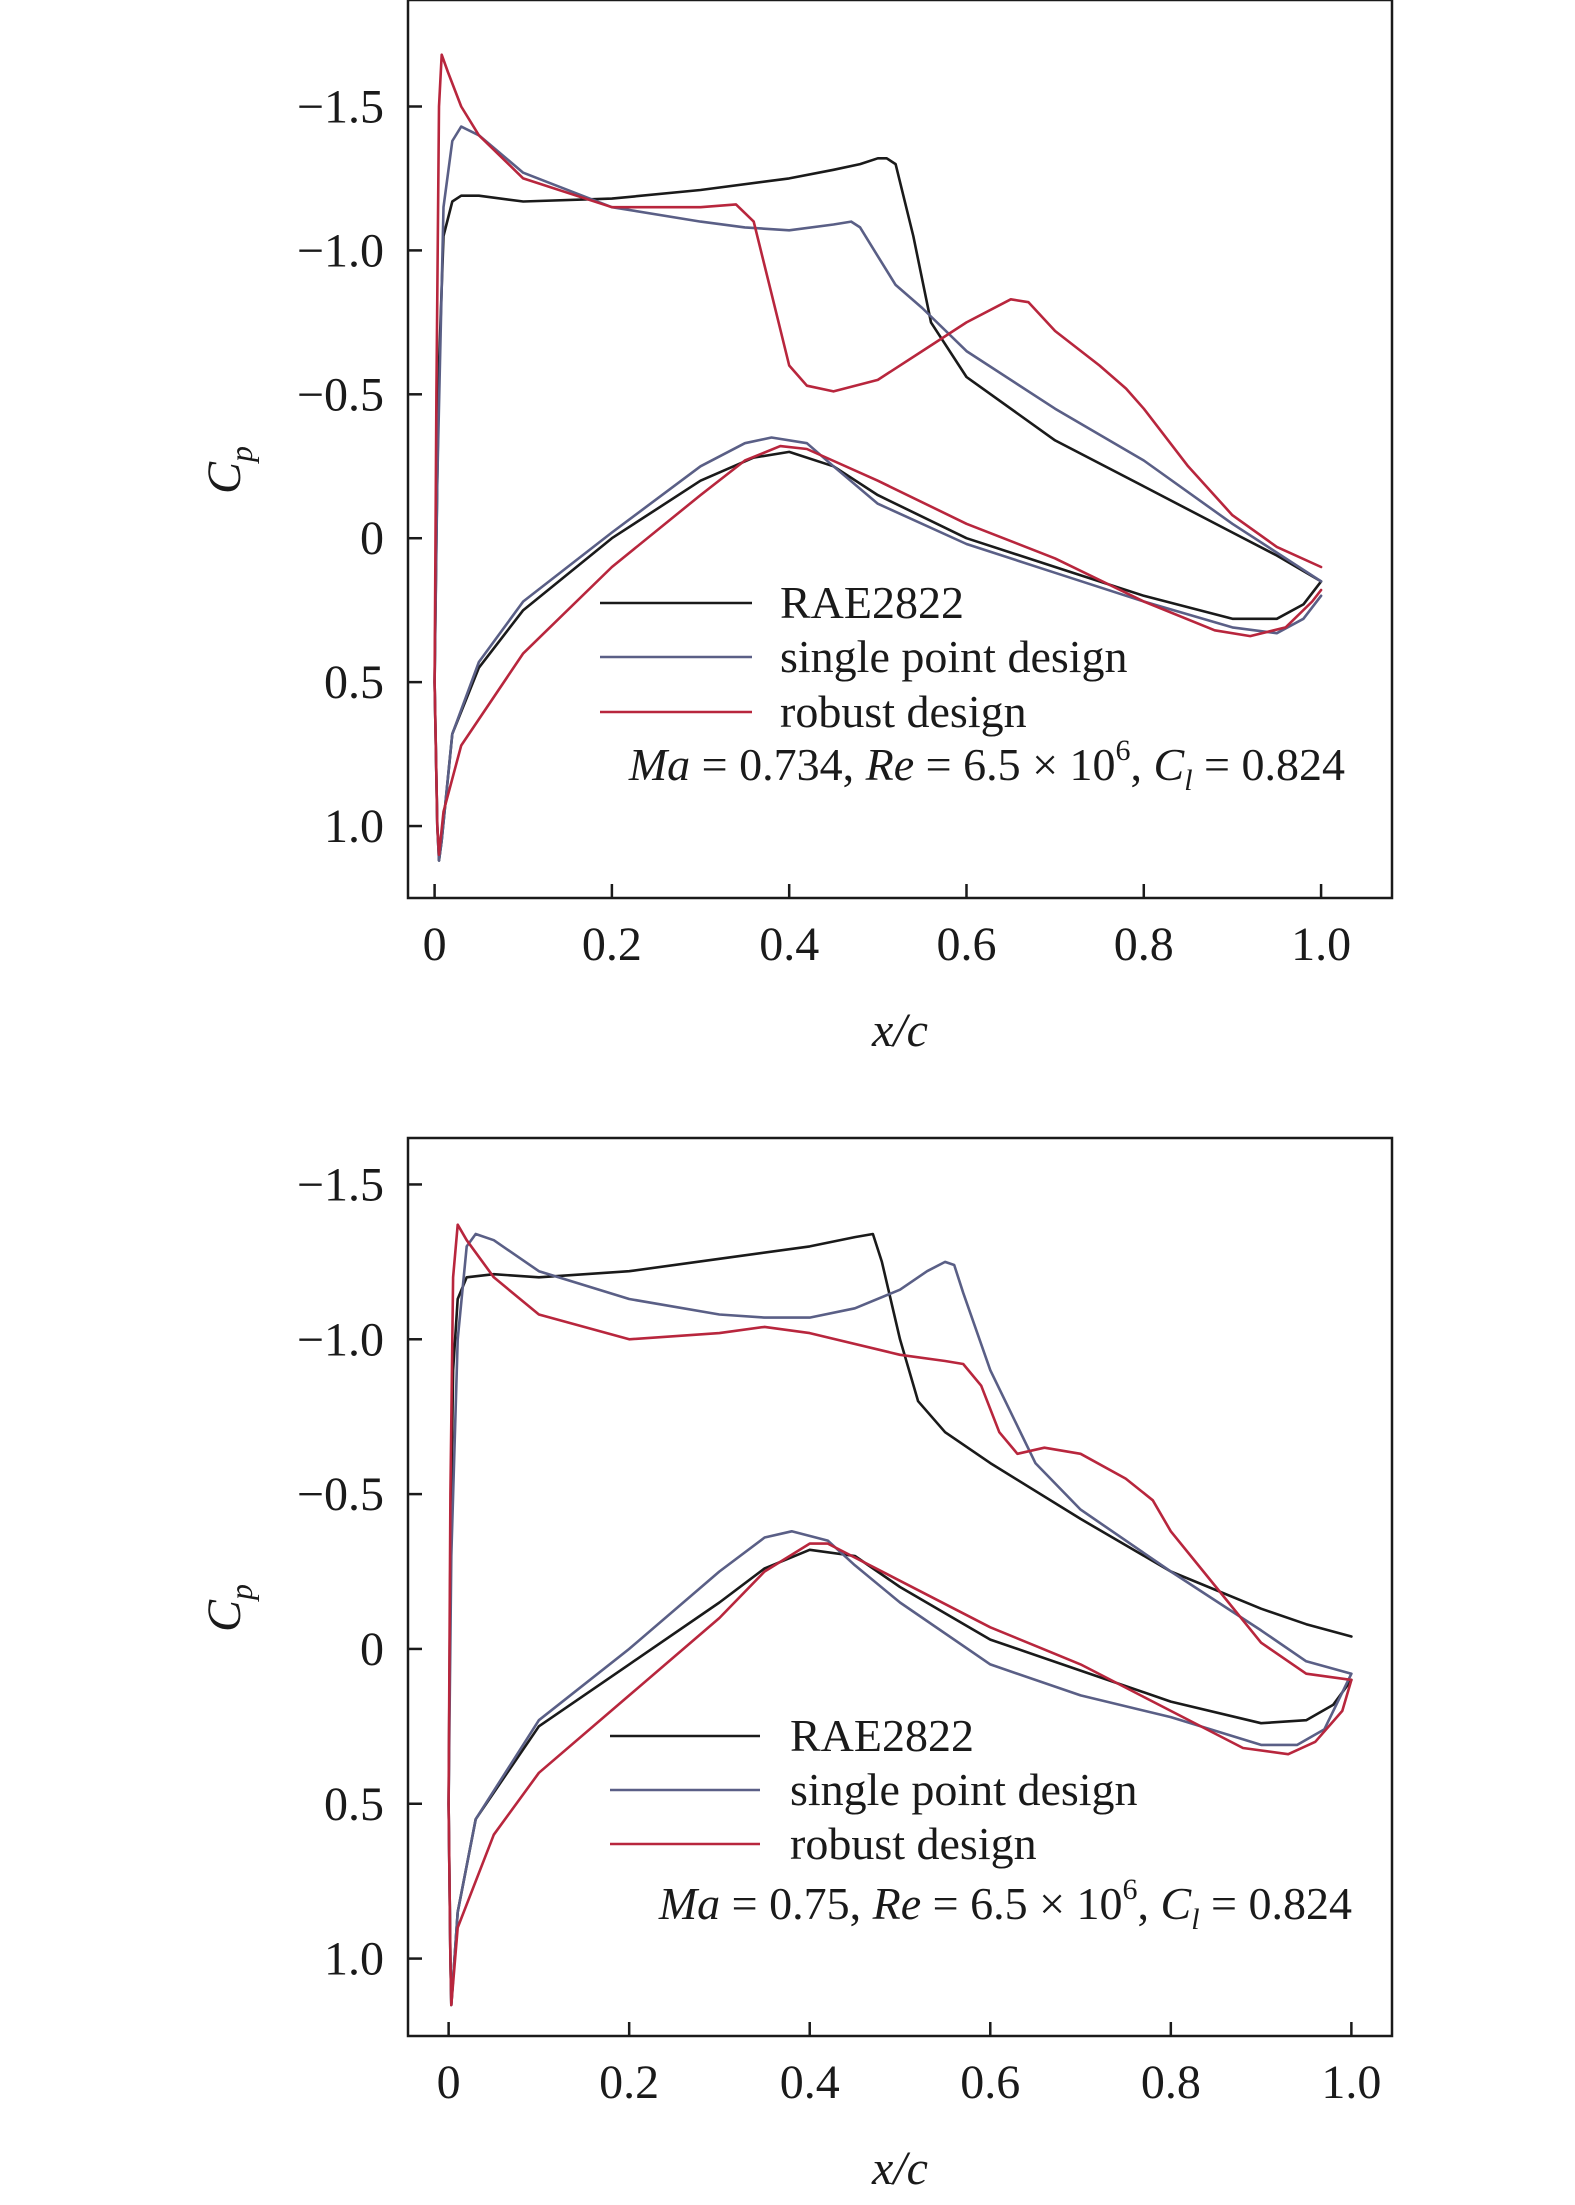  Describe the element at coordinates (1005, 1904) in the screenshot. I see `flow-condition-annotation: Ma = 0.75, Re = 6.5 × 106, Cl = 0.824` at that location.